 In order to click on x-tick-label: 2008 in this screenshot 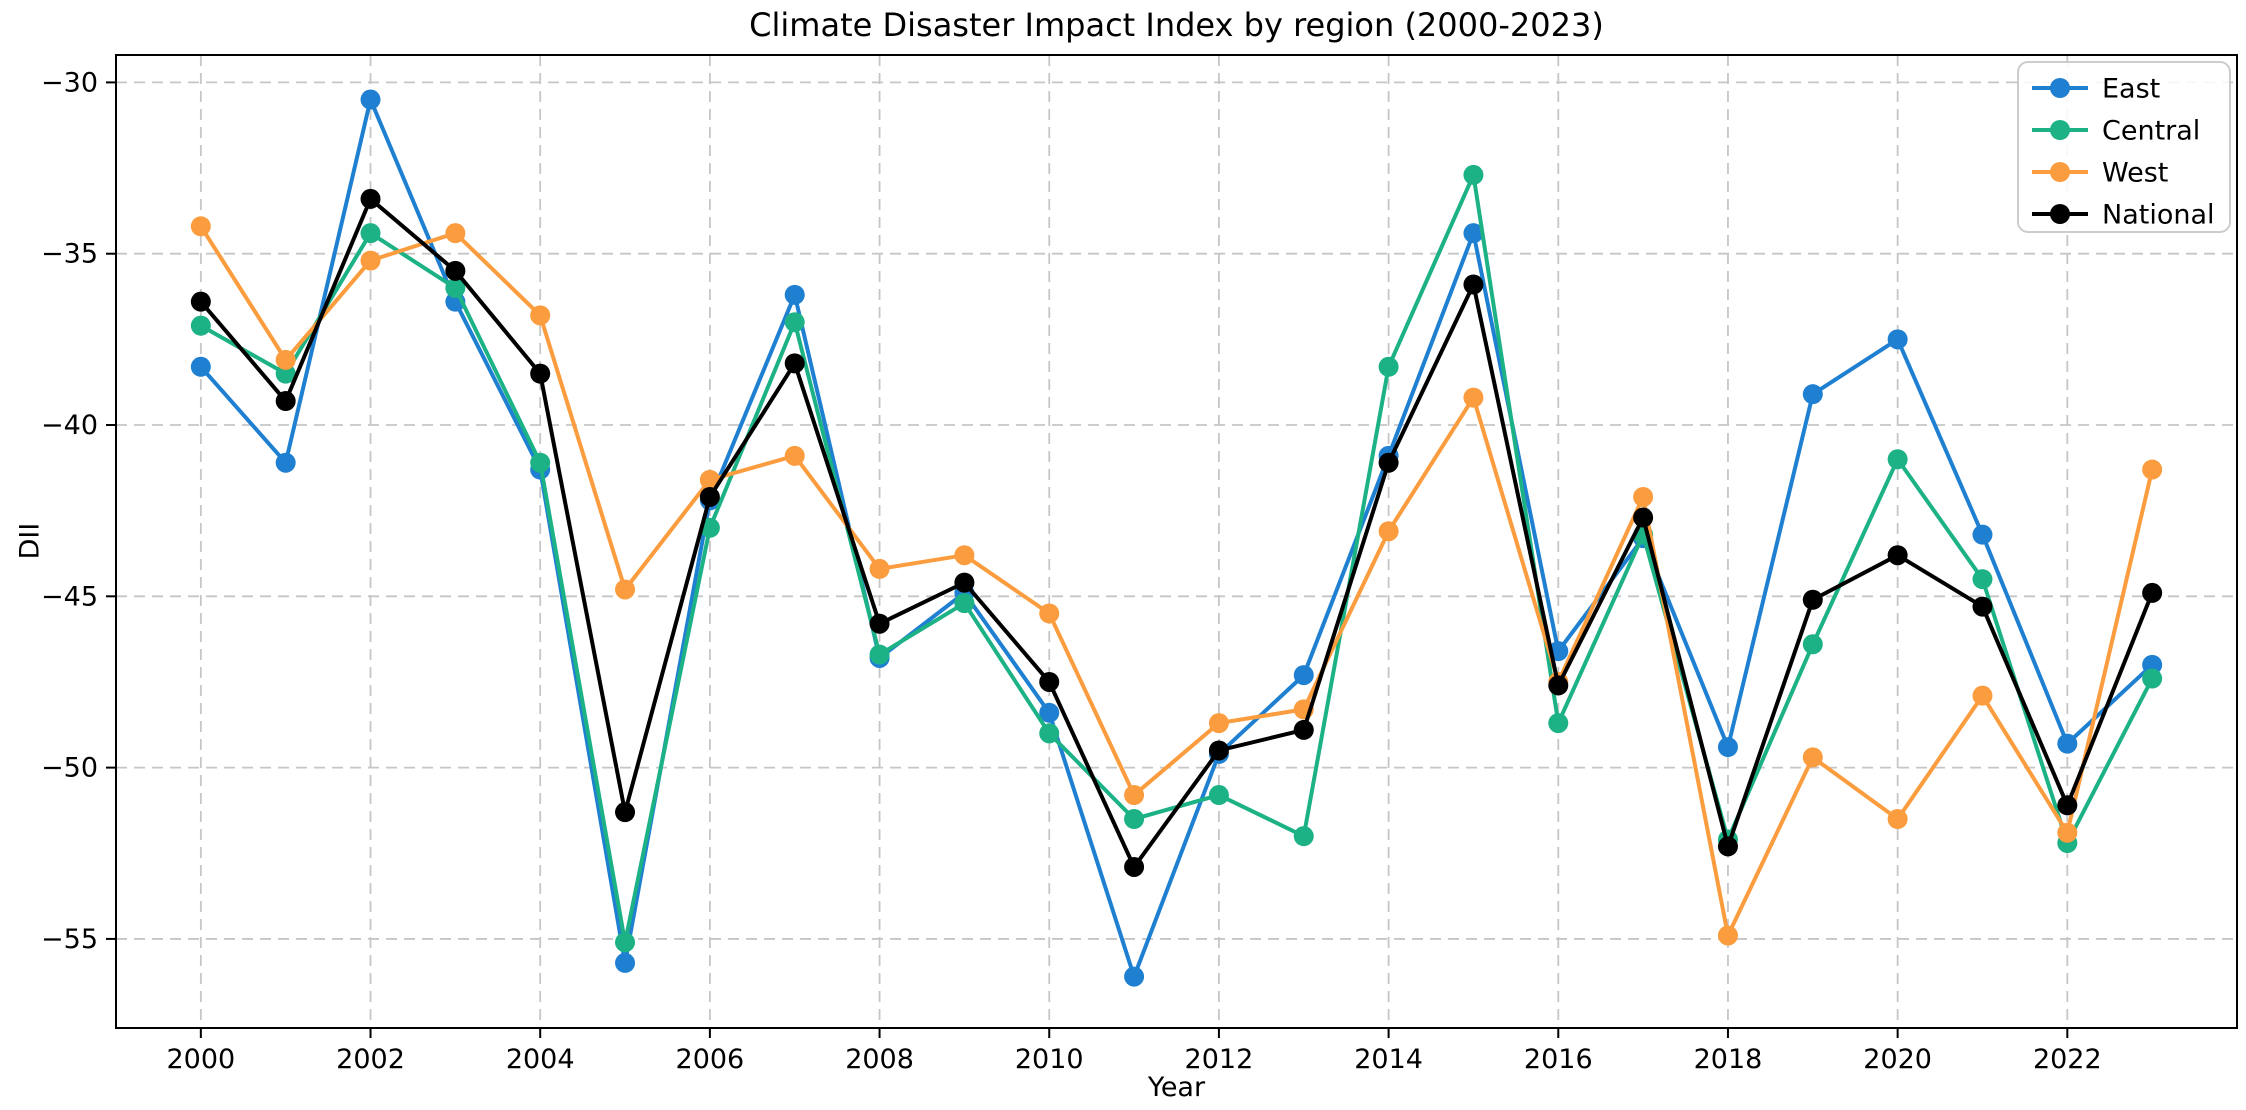, I will do `click(879, 1059)`.